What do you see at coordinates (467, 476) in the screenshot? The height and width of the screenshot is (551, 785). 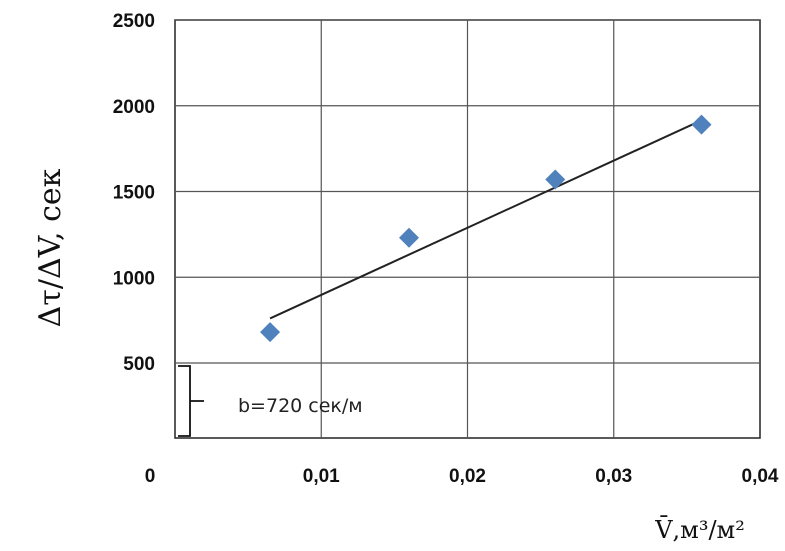 I see `x-tick-label: 0,02` at bounding box center [467, 476].